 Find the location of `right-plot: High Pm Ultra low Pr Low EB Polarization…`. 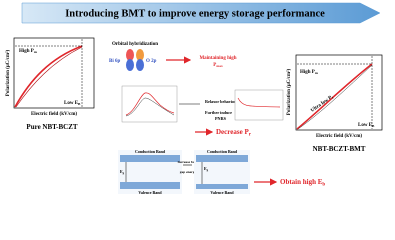

right-plot: High Pm Ultra low Pr Low EB Polarization… is located at coordinates (334, 103).